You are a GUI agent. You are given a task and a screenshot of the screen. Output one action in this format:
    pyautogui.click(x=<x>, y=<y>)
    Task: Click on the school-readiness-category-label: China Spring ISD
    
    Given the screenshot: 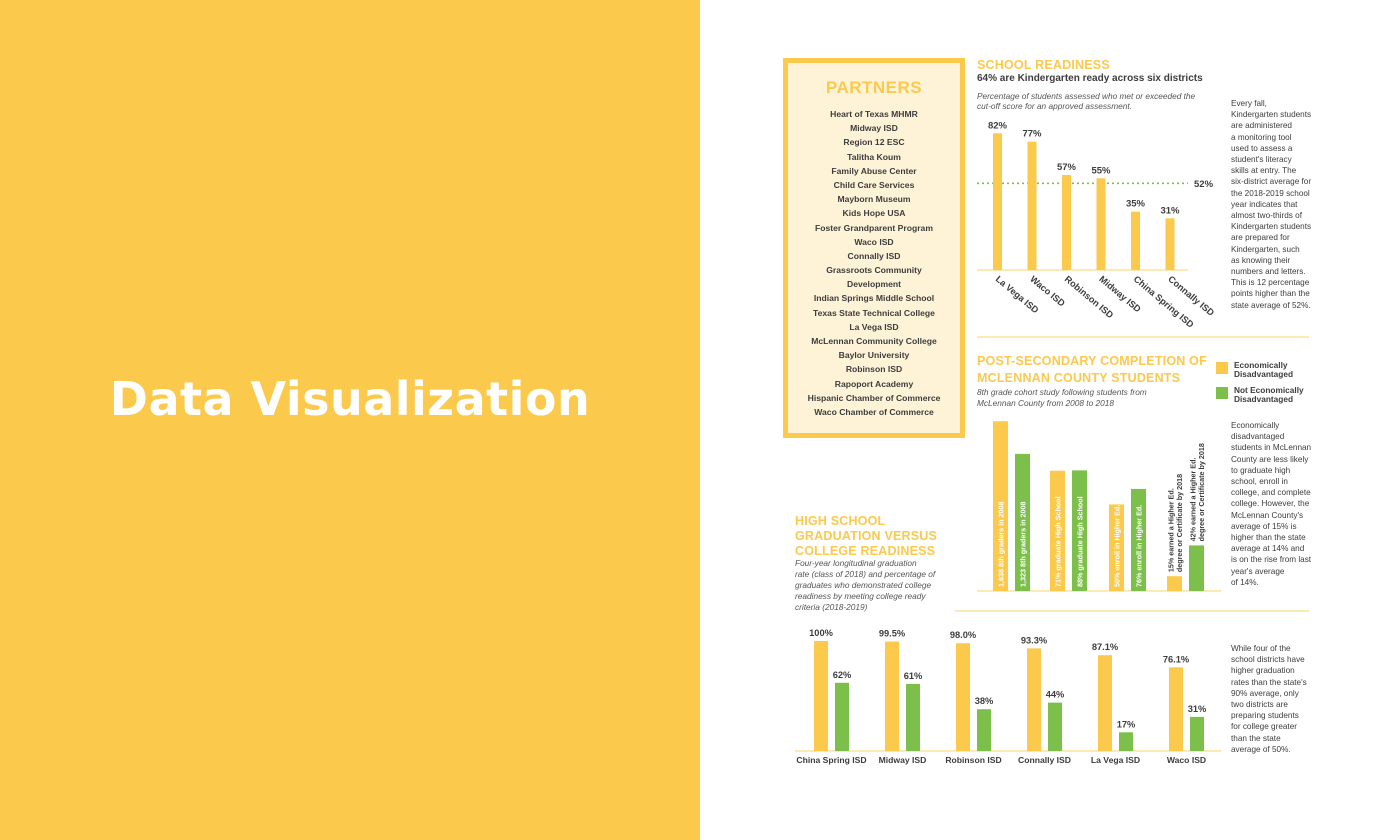 What is the action you would take?
    pyautogui.click(x=1164, y=302)
    